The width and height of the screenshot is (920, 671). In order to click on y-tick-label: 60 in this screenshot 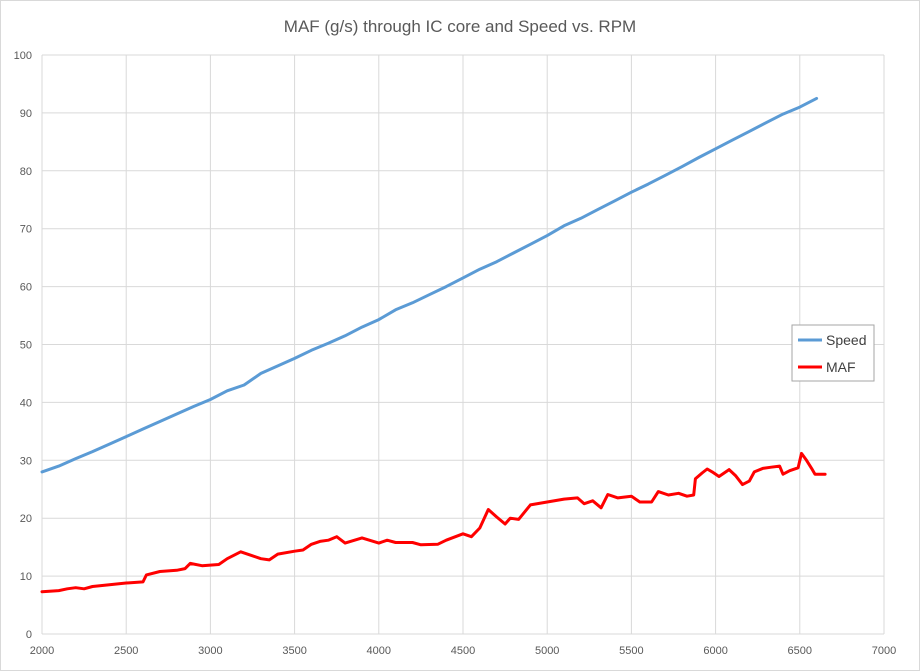, I will do `click(26, 288)`.